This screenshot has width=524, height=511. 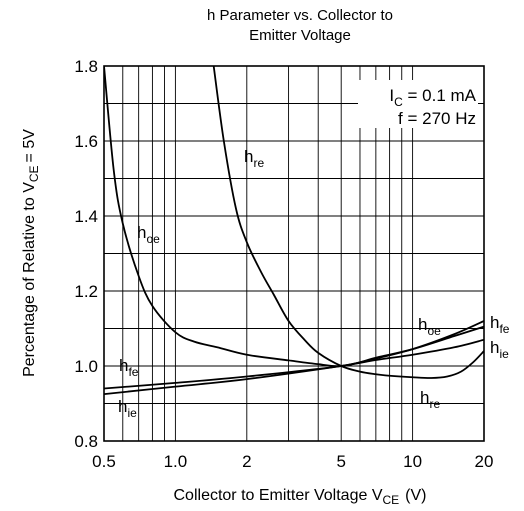 What do you see at coordinates (86, 141) in the screenshot?
I see `y-tick-label: 1.6` at bounding box center [86, 141].